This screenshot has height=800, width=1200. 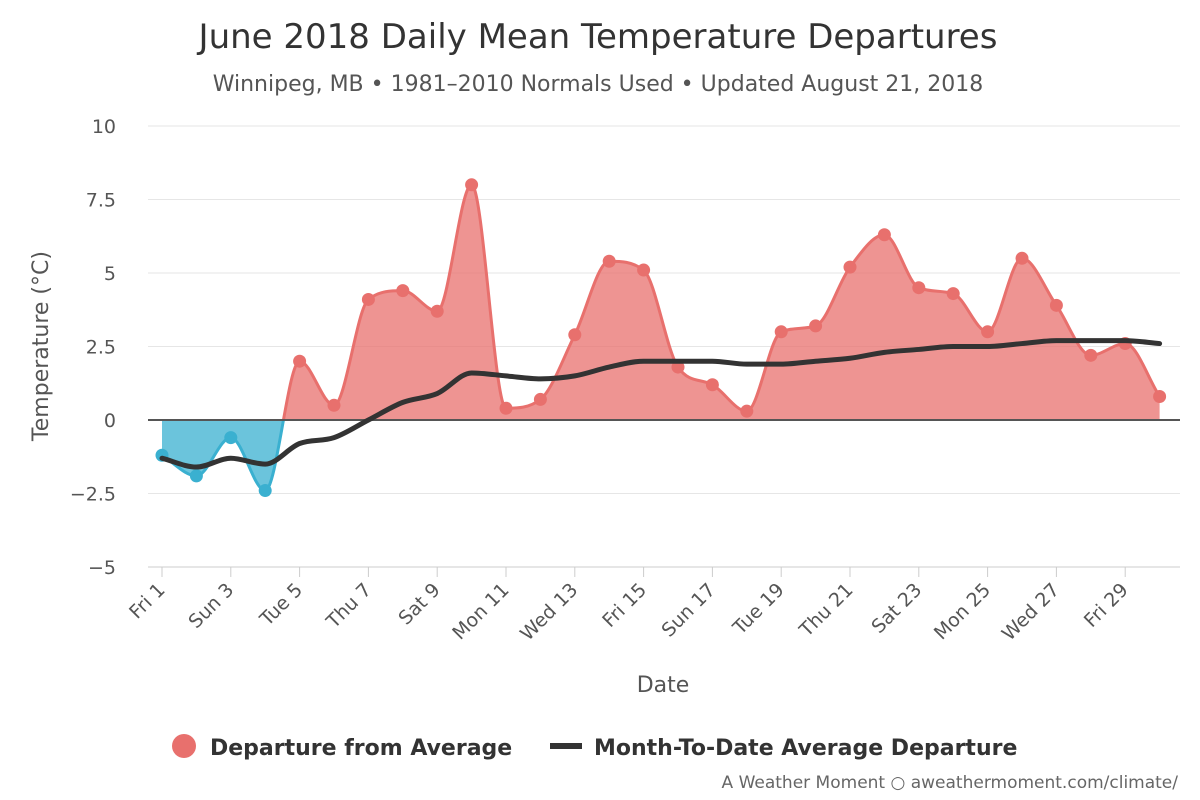 What do you see at coordinates (41, 346) in the screenshot?
I see `y-axis-title: Temperature (°C)` at bounding box center [41, 346].